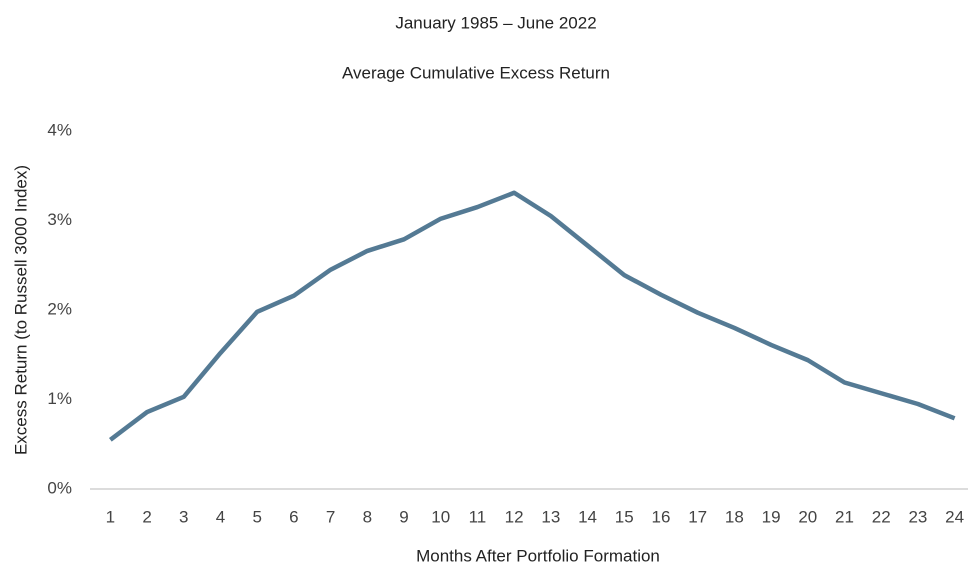 The width and height of the screenshot is (969, 567). Describe the element at coordinates (478, 516) in the screenshot. I see `x-tick-label: 11` at that location.